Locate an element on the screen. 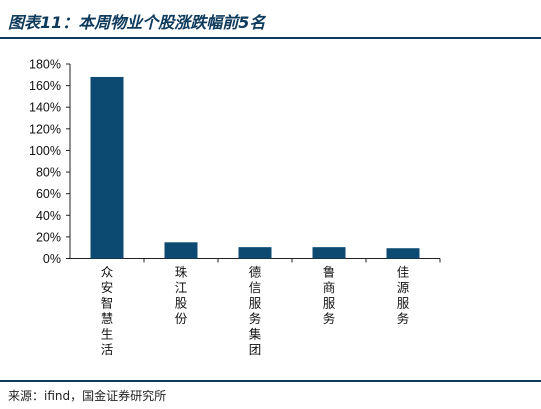  y-tick-label: 120% is located at coordinates (45, 129).